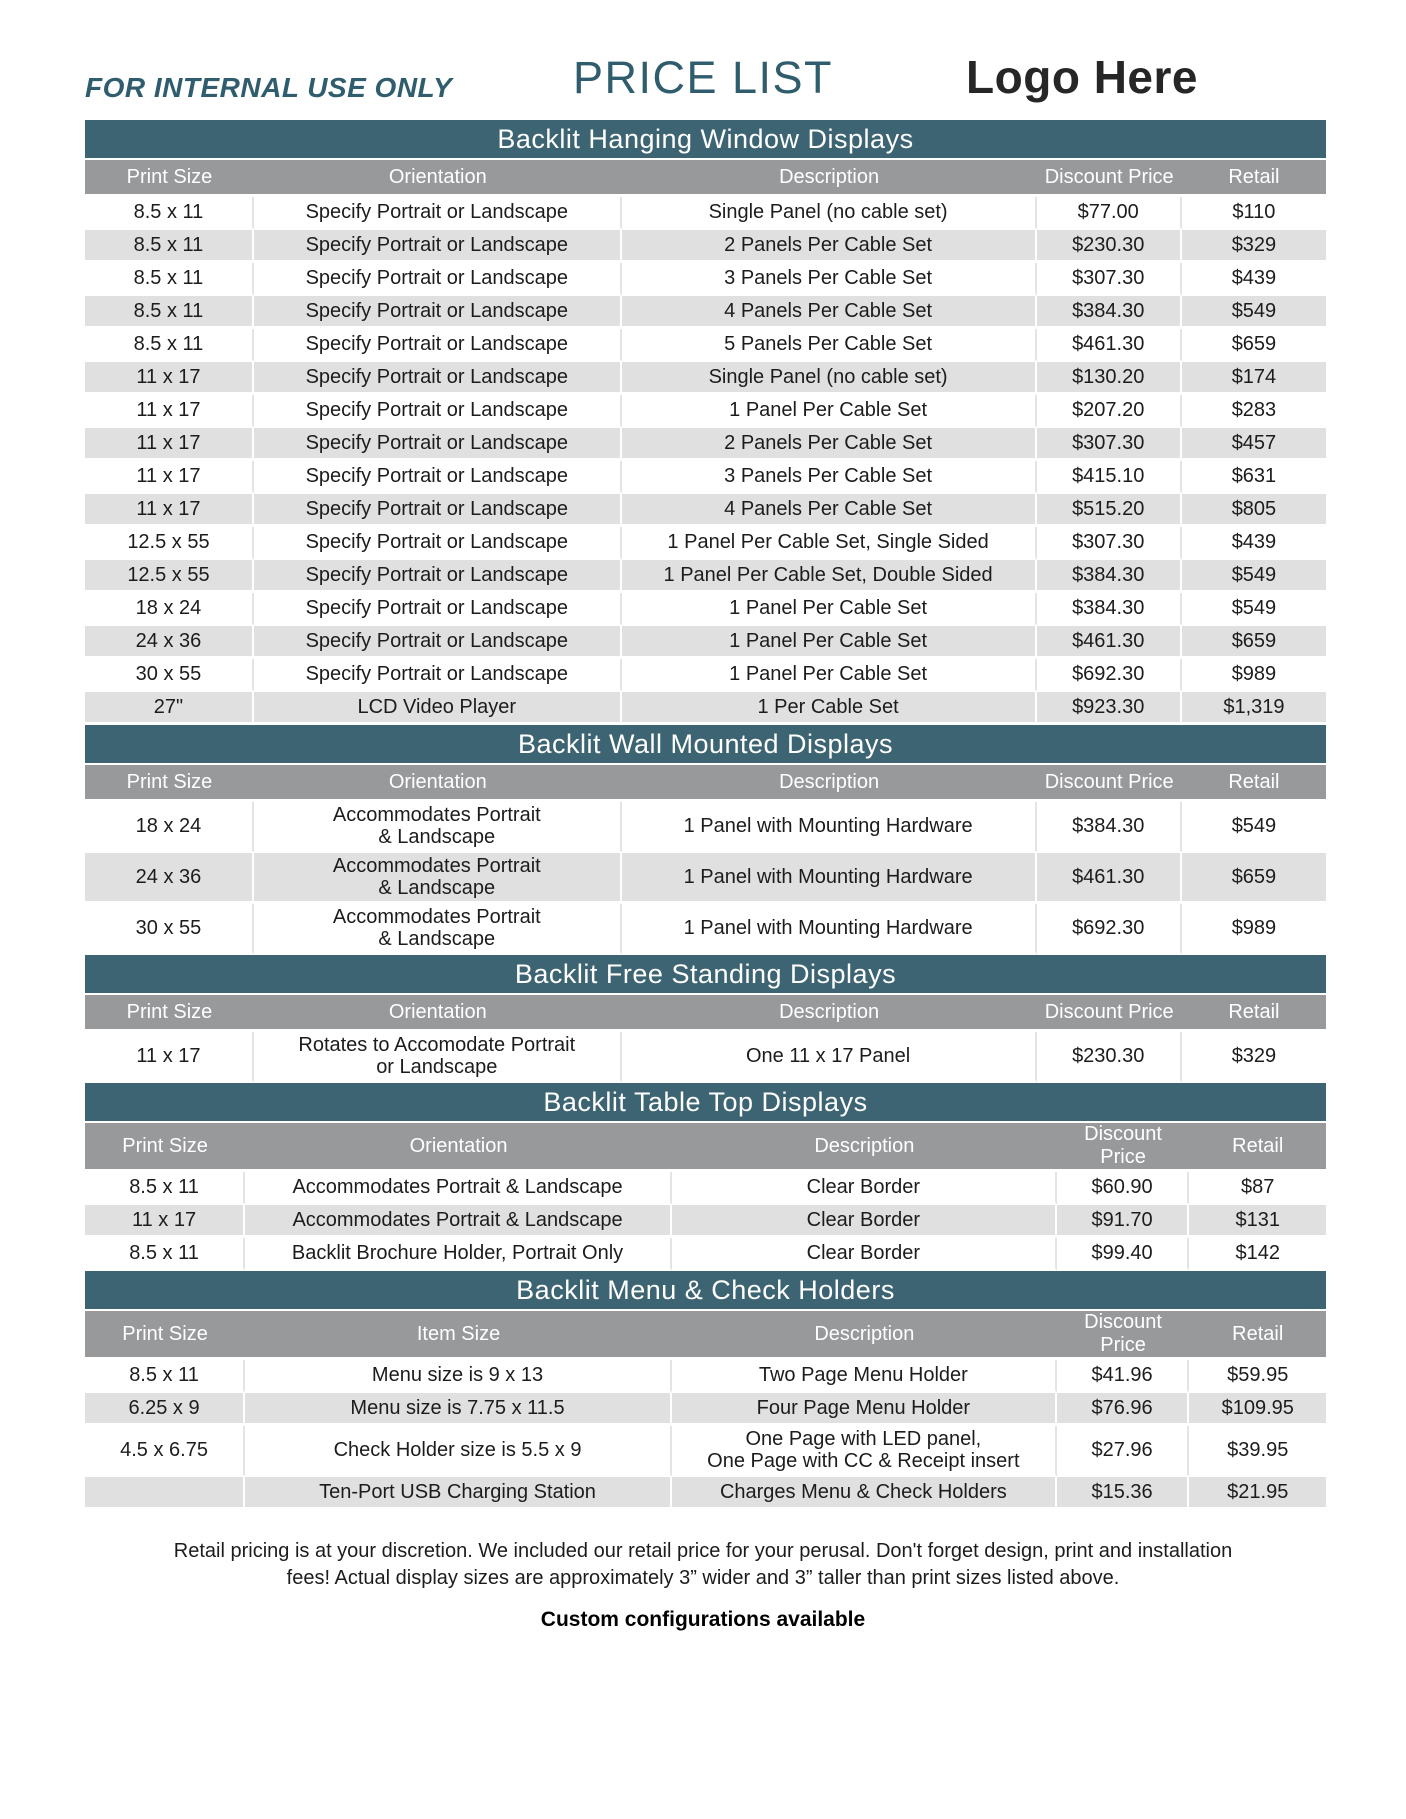 The image size is (1406, 1819). I want to click on table-cell: Two Page Menu Holder, so click(864, 1376).